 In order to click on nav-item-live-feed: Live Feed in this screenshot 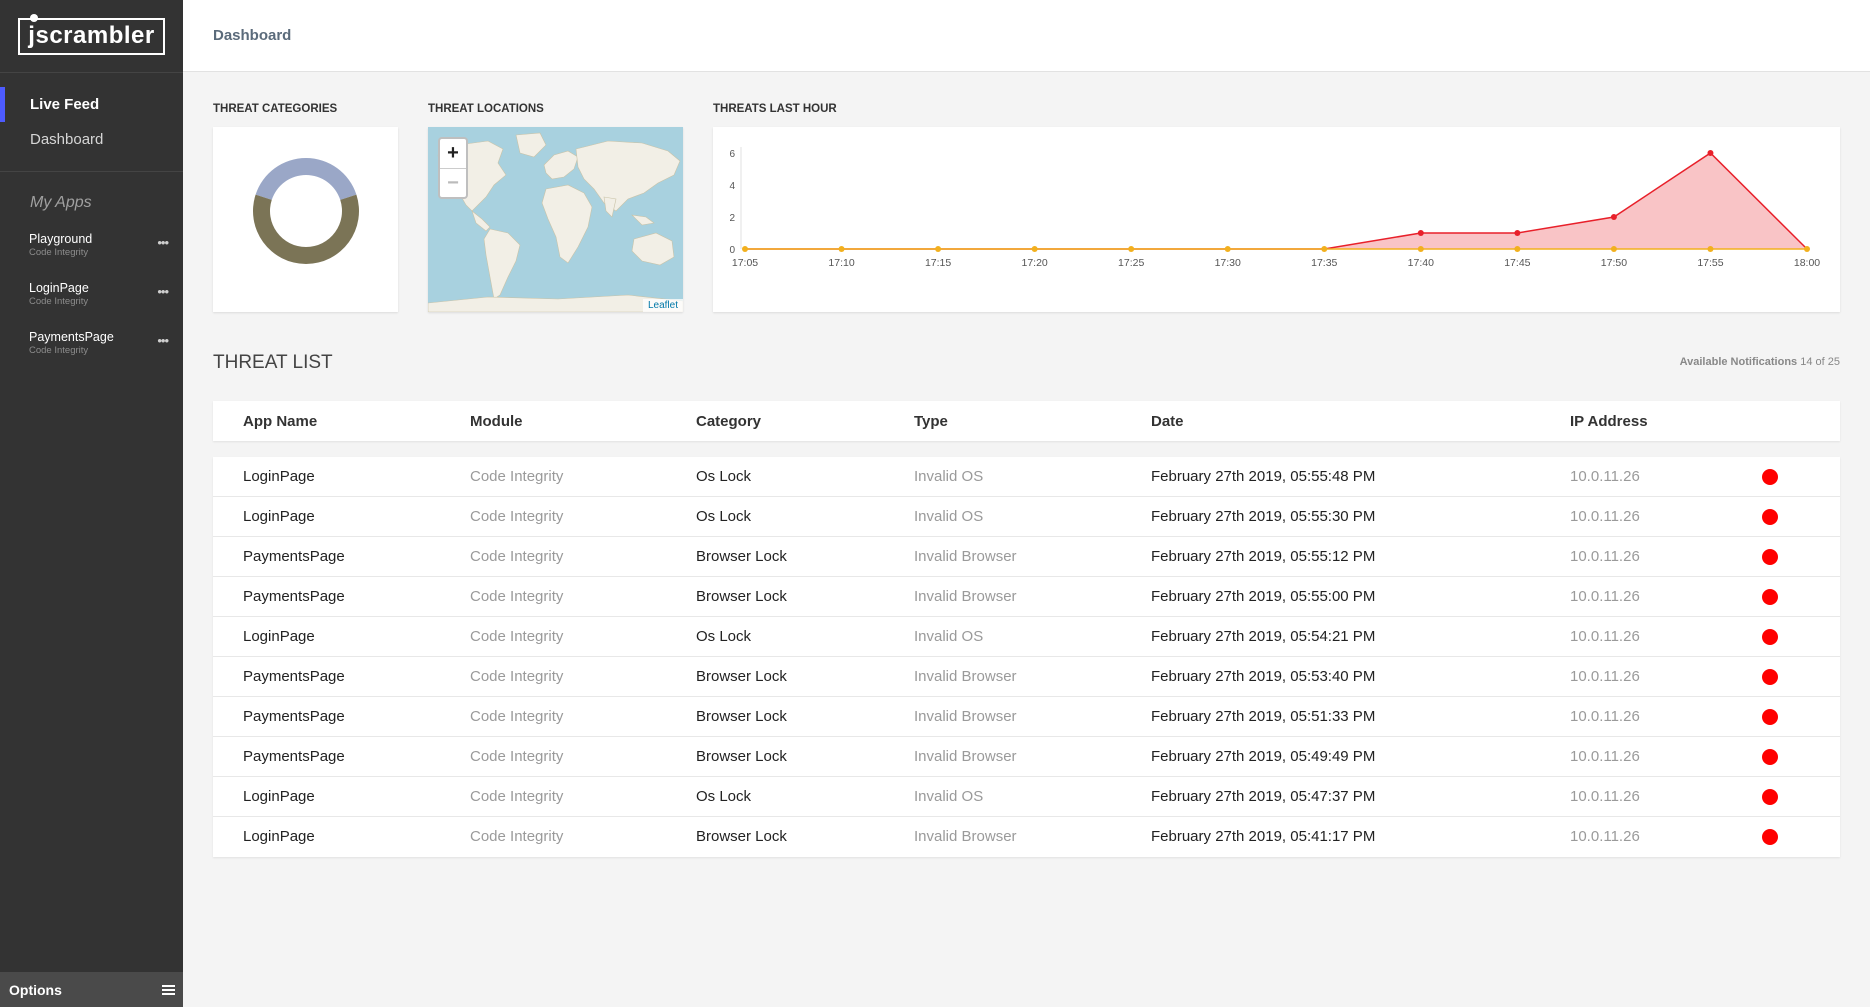, I will do `click(91, 104)`.